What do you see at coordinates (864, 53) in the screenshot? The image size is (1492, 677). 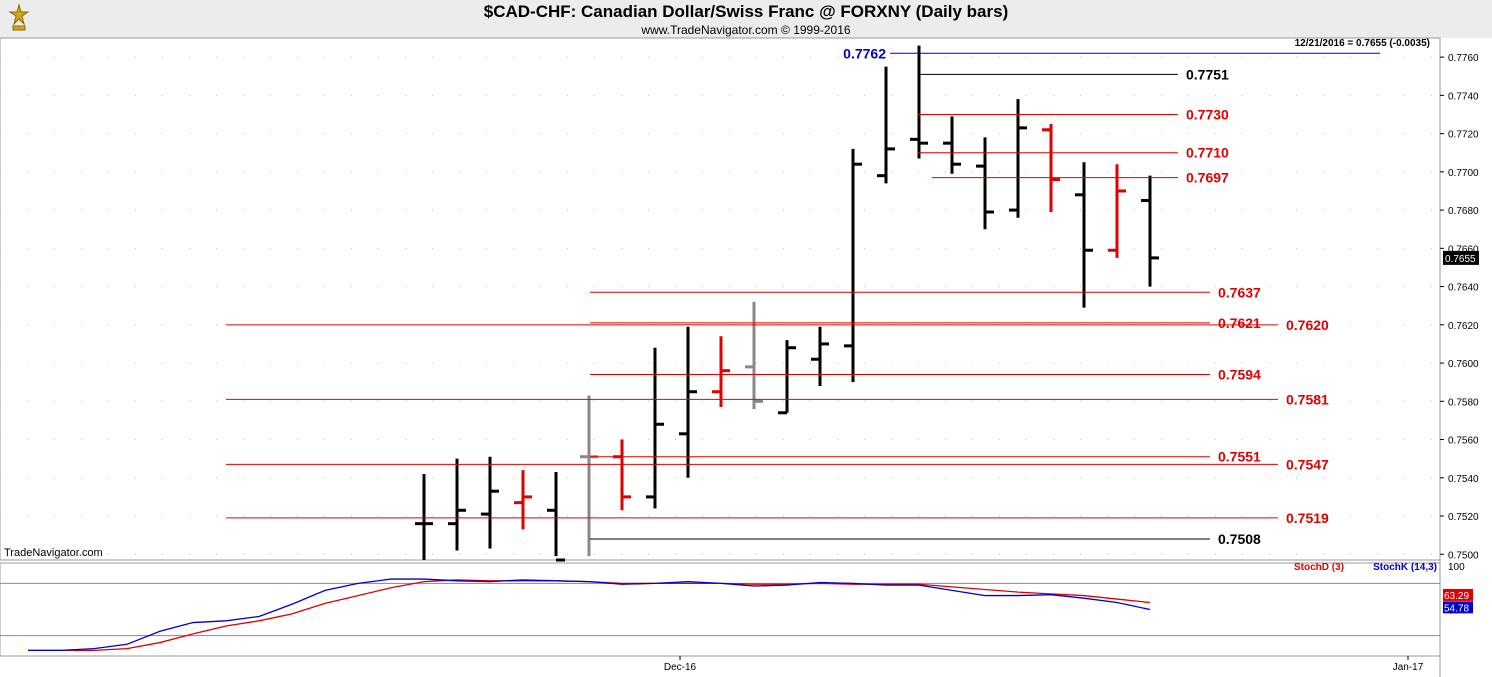 I see `price-level-label: 0.7762` at bounding box center [864, 53].